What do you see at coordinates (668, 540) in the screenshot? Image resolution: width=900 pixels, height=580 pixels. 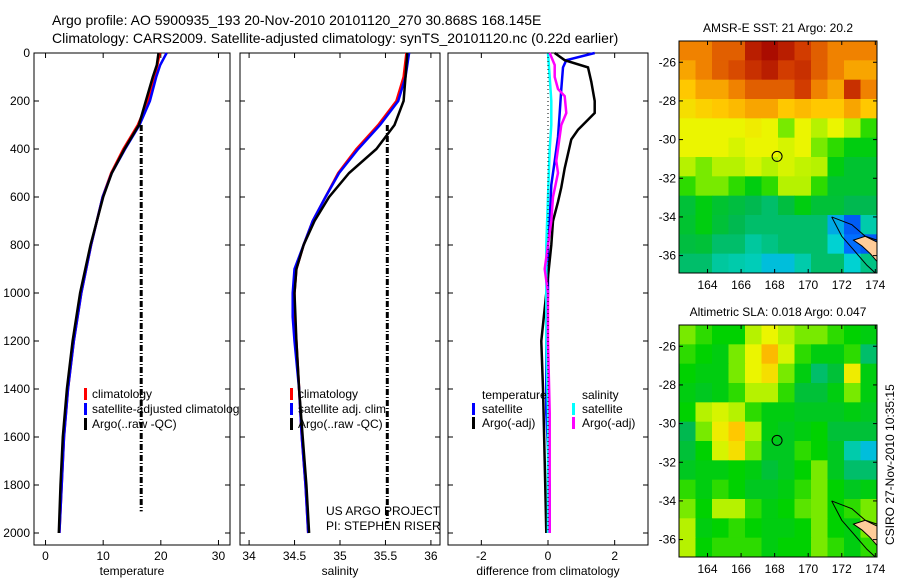 I see `y-tick-label: -36` at bounding box center [668, 540].